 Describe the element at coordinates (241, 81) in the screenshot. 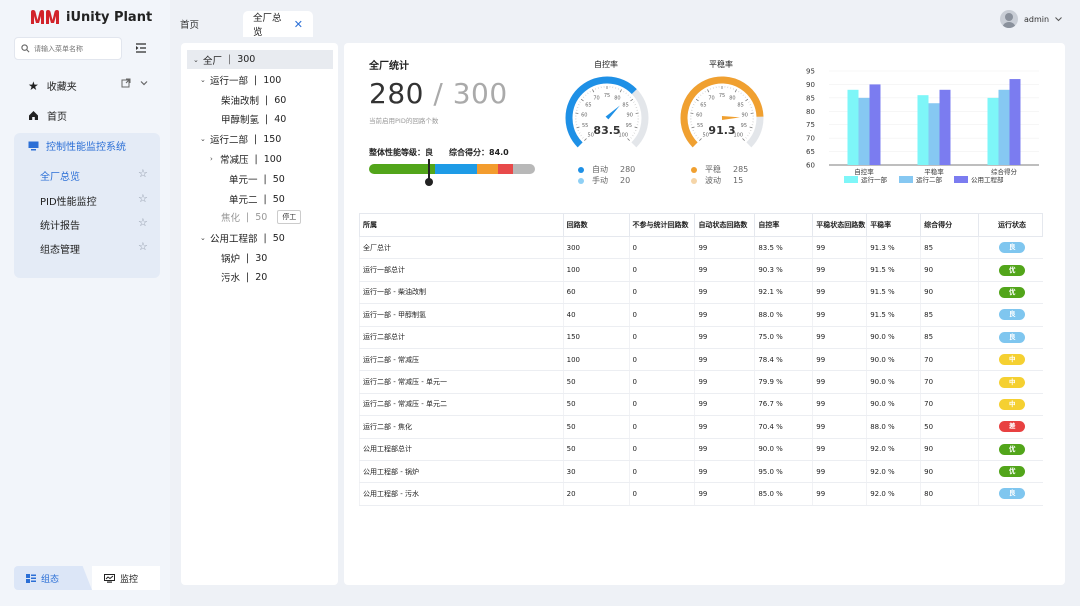

I see `tree-node: ⌄ 运行一部 | 100` at that location.